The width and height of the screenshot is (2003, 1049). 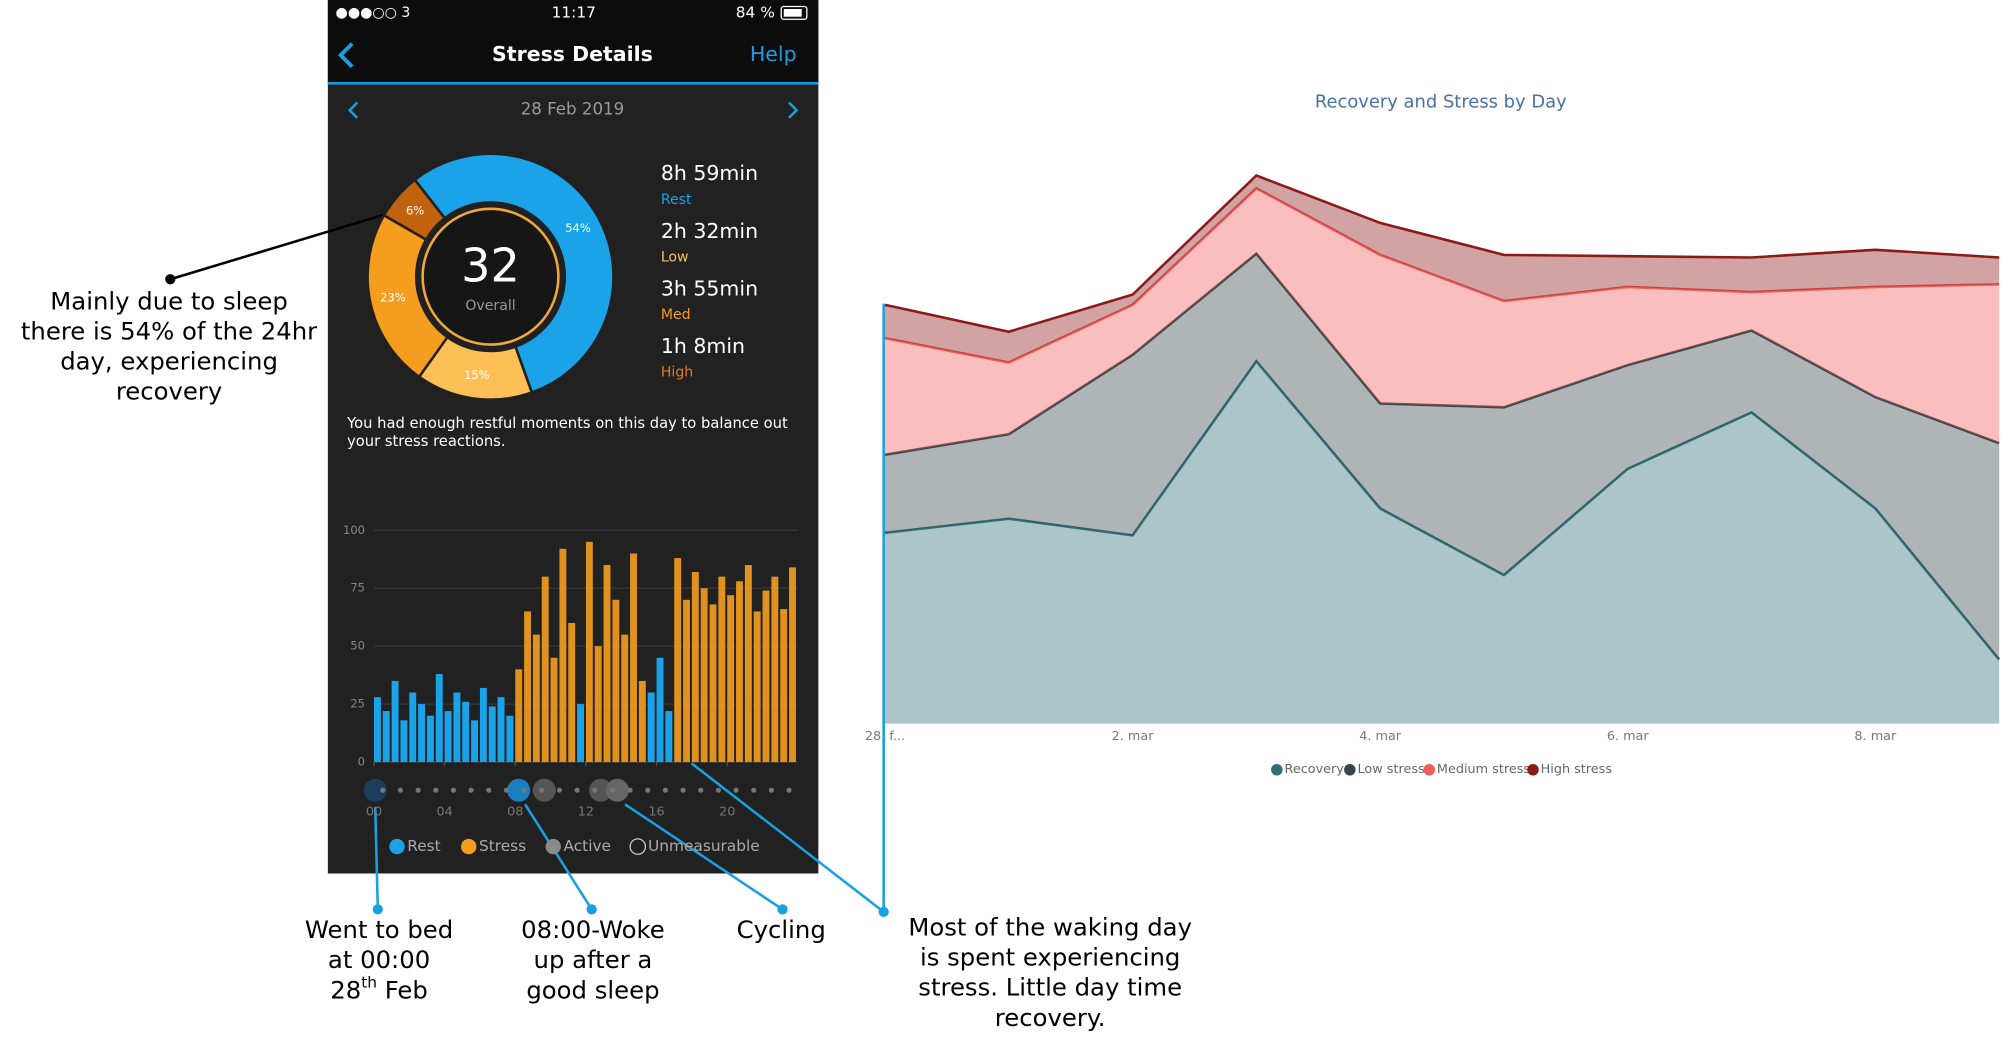 I want to click on annotation-line: at 00:00, so click(x=379, y=959).